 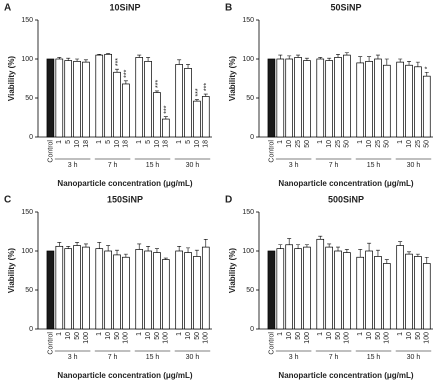 What do you see at coordinates (206, 144) in the screenshot?
I see `x-tick-label: 18` at bounding box center [206, 144].